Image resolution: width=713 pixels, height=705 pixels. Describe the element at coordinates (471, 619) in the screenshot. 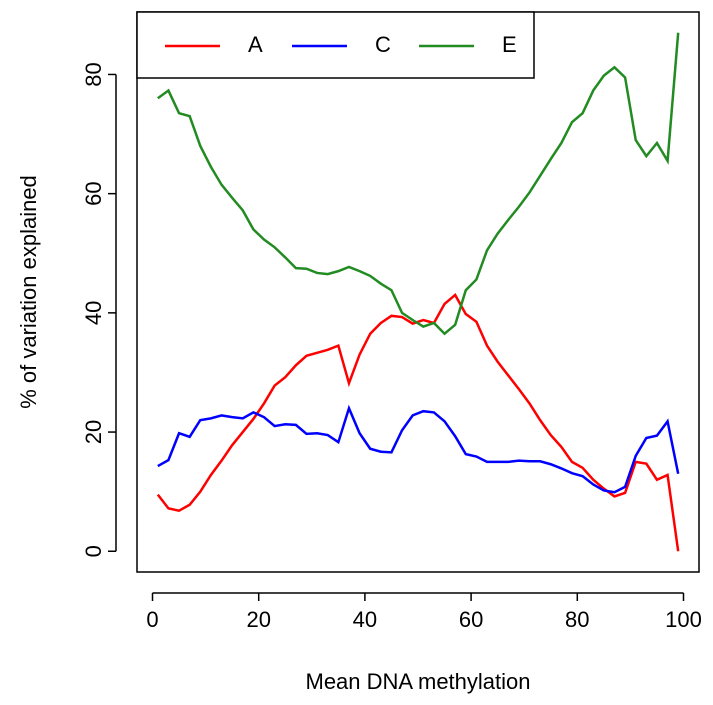

I see `x-tick-label: 60` at that location.